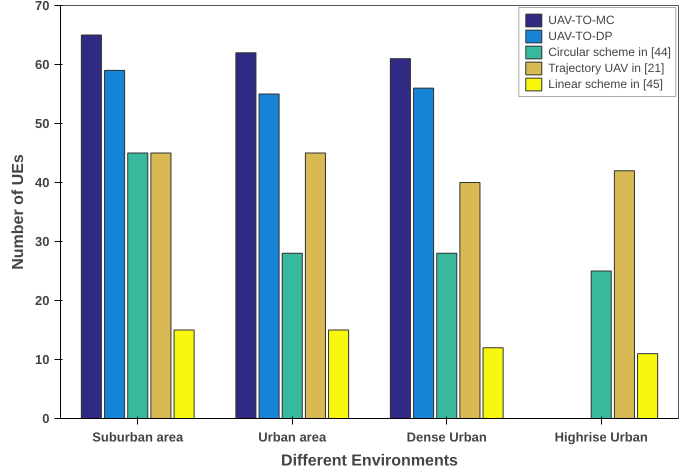 The width and height of the screenshot is (683, 473). Describe the element at coordinates (580, 36) in the screenshot. I see `legend-label: UAV-TO-DP` at that location.